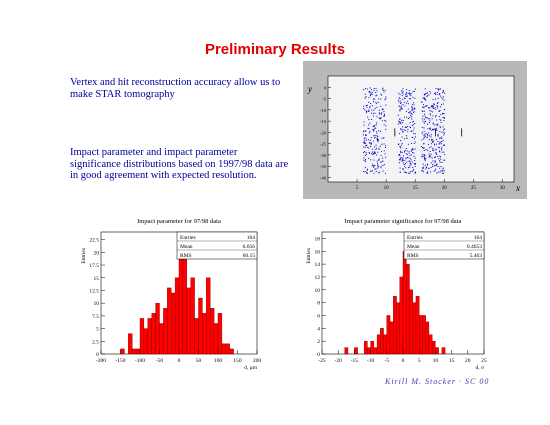 This screenshot has width=550, height=425. What do you see at coordinates (186, 247) in the screenshot?
I see `stats-label: Mean` at bounding box center [186, 247].